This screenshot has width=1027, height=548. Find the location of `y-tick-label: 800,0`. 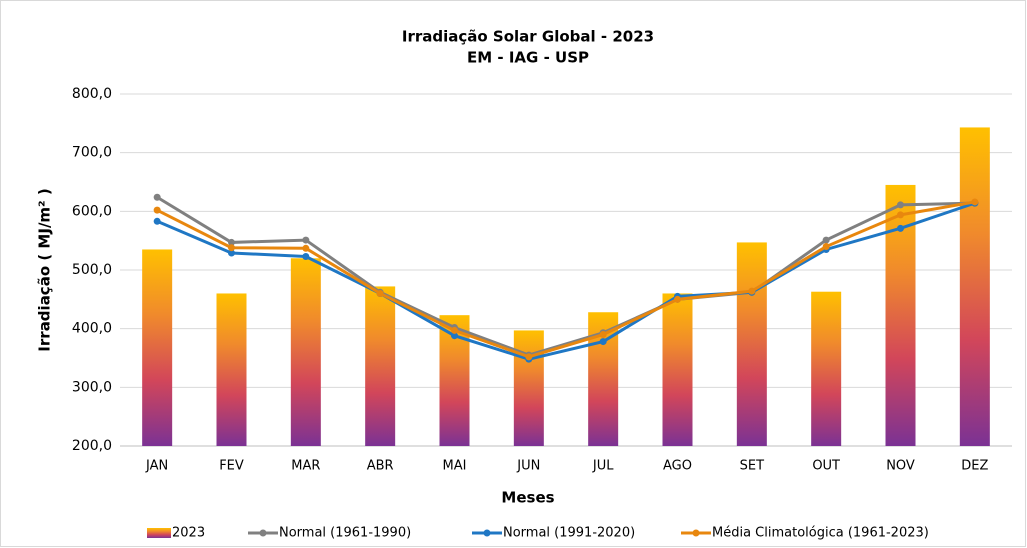

y-tick-label: 800,0 is located at coordinates (92, 94).